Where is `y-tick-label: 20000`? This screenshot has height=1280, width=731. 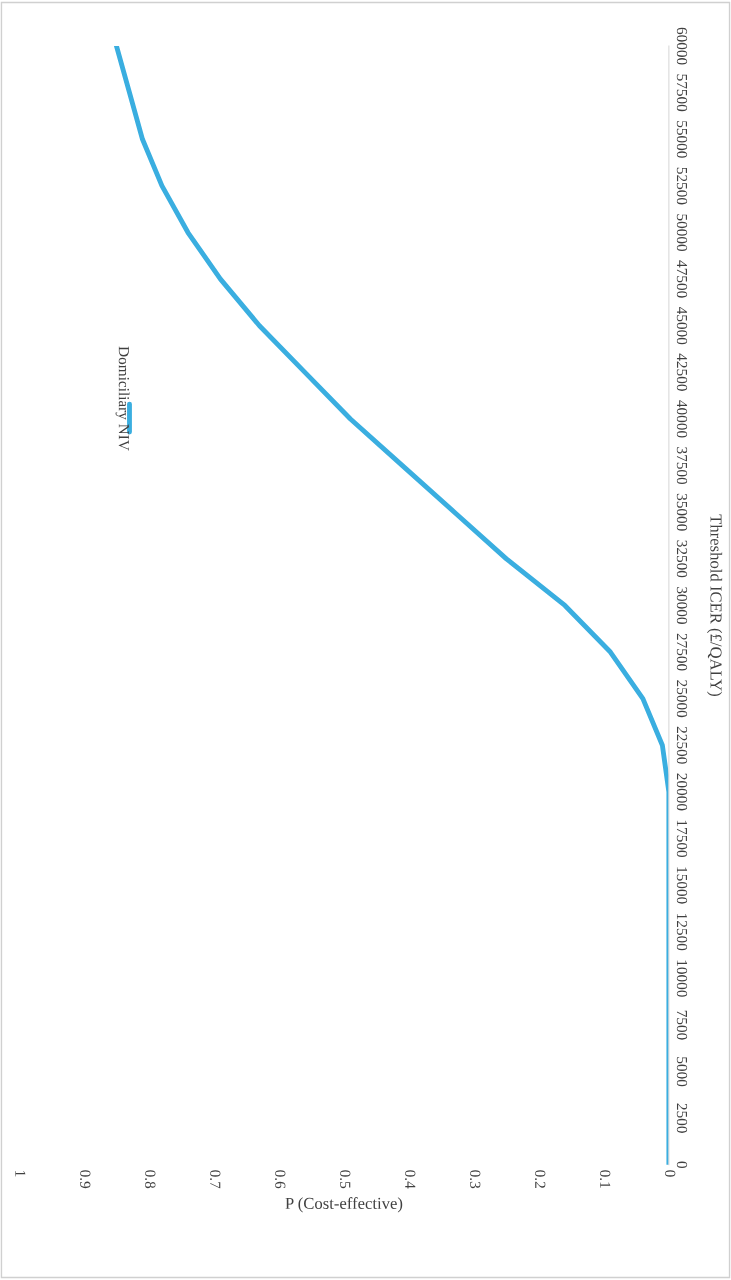
y-tick-label: 20000 is located at coordinates (682, 792).